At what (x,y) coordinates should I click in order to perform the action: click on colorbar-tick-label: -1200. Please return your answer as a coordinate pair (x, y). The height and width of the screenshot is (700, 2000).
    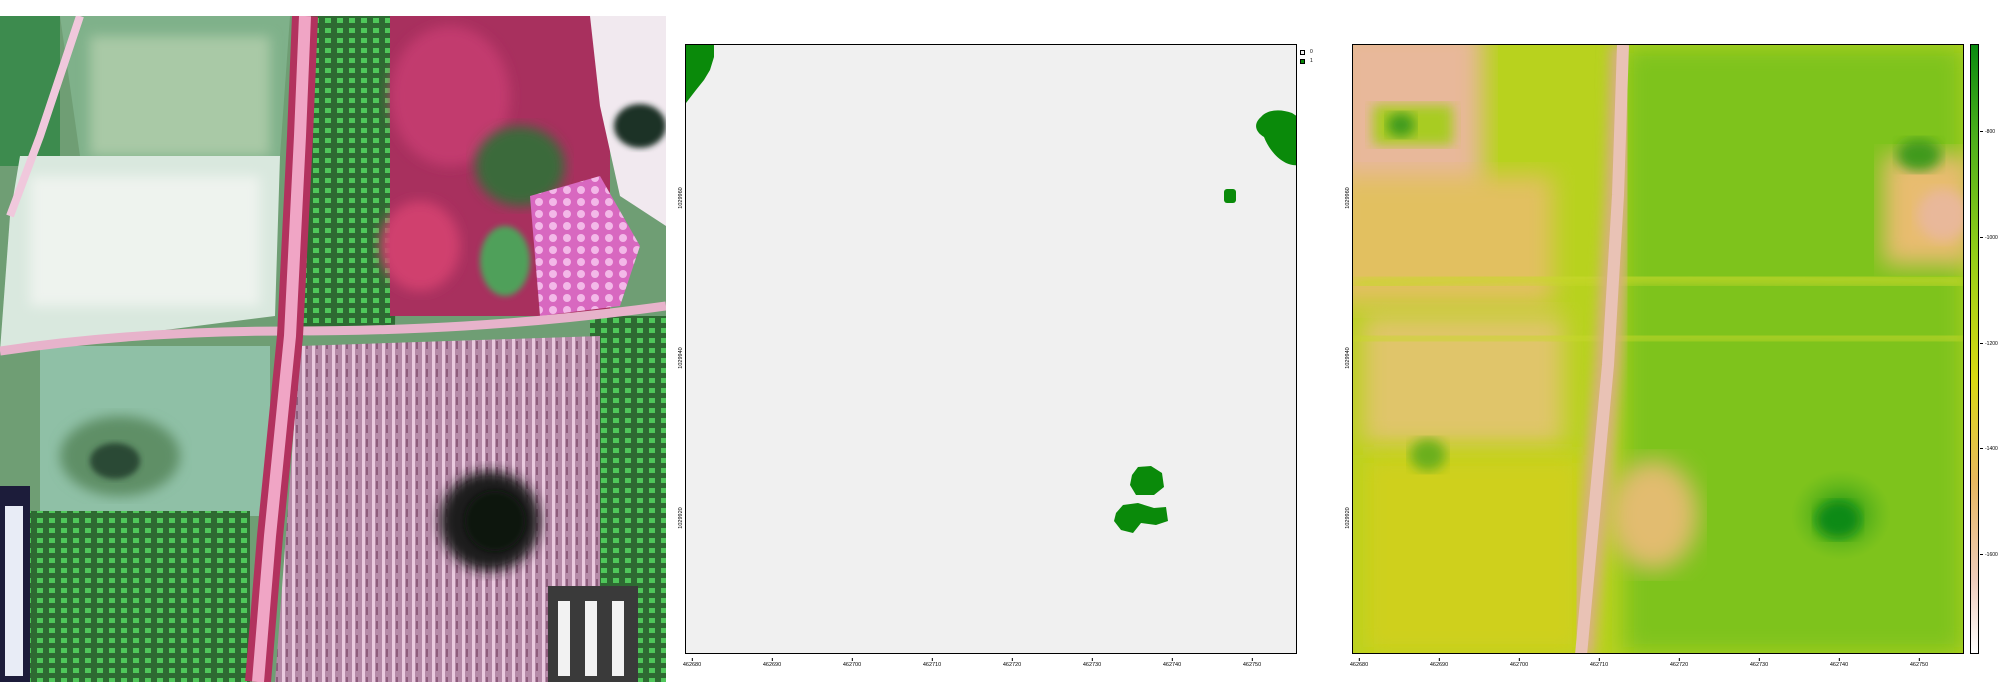
    Looking at the image, I should click on (1989, 344).